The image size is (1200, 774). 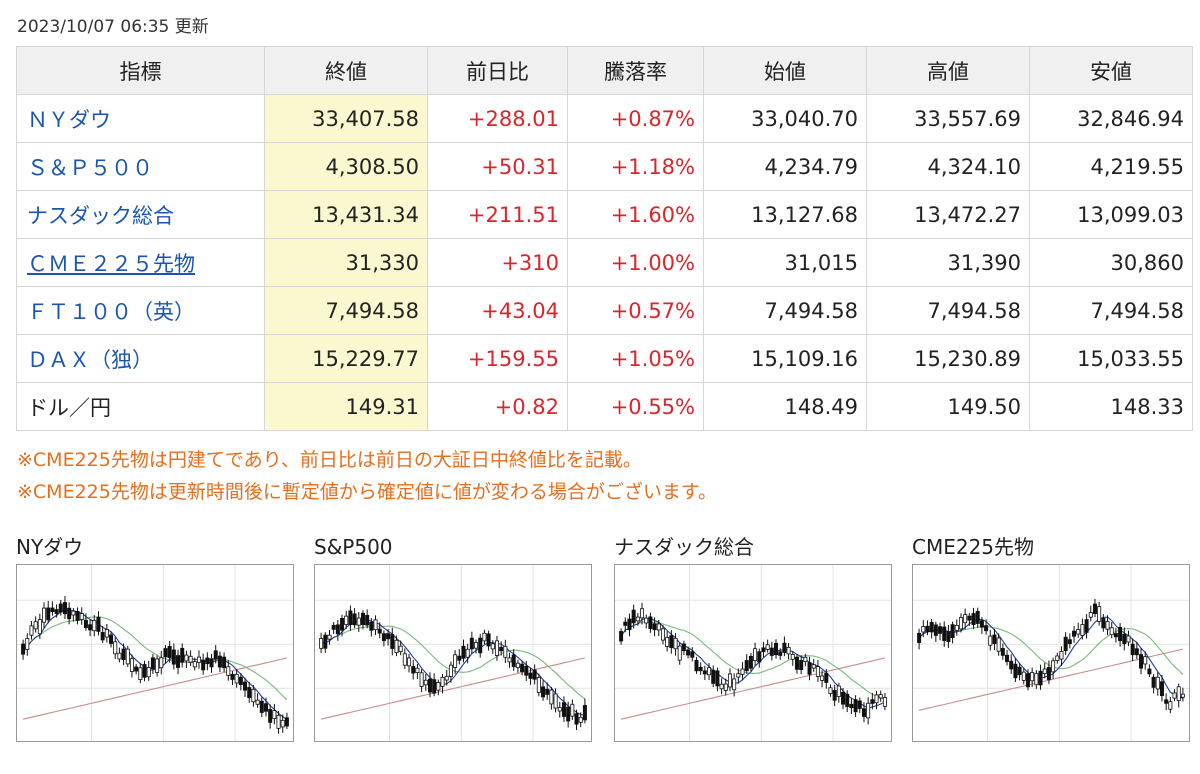 I want to click on change-value: +43.04, so click(x=497, y=310).